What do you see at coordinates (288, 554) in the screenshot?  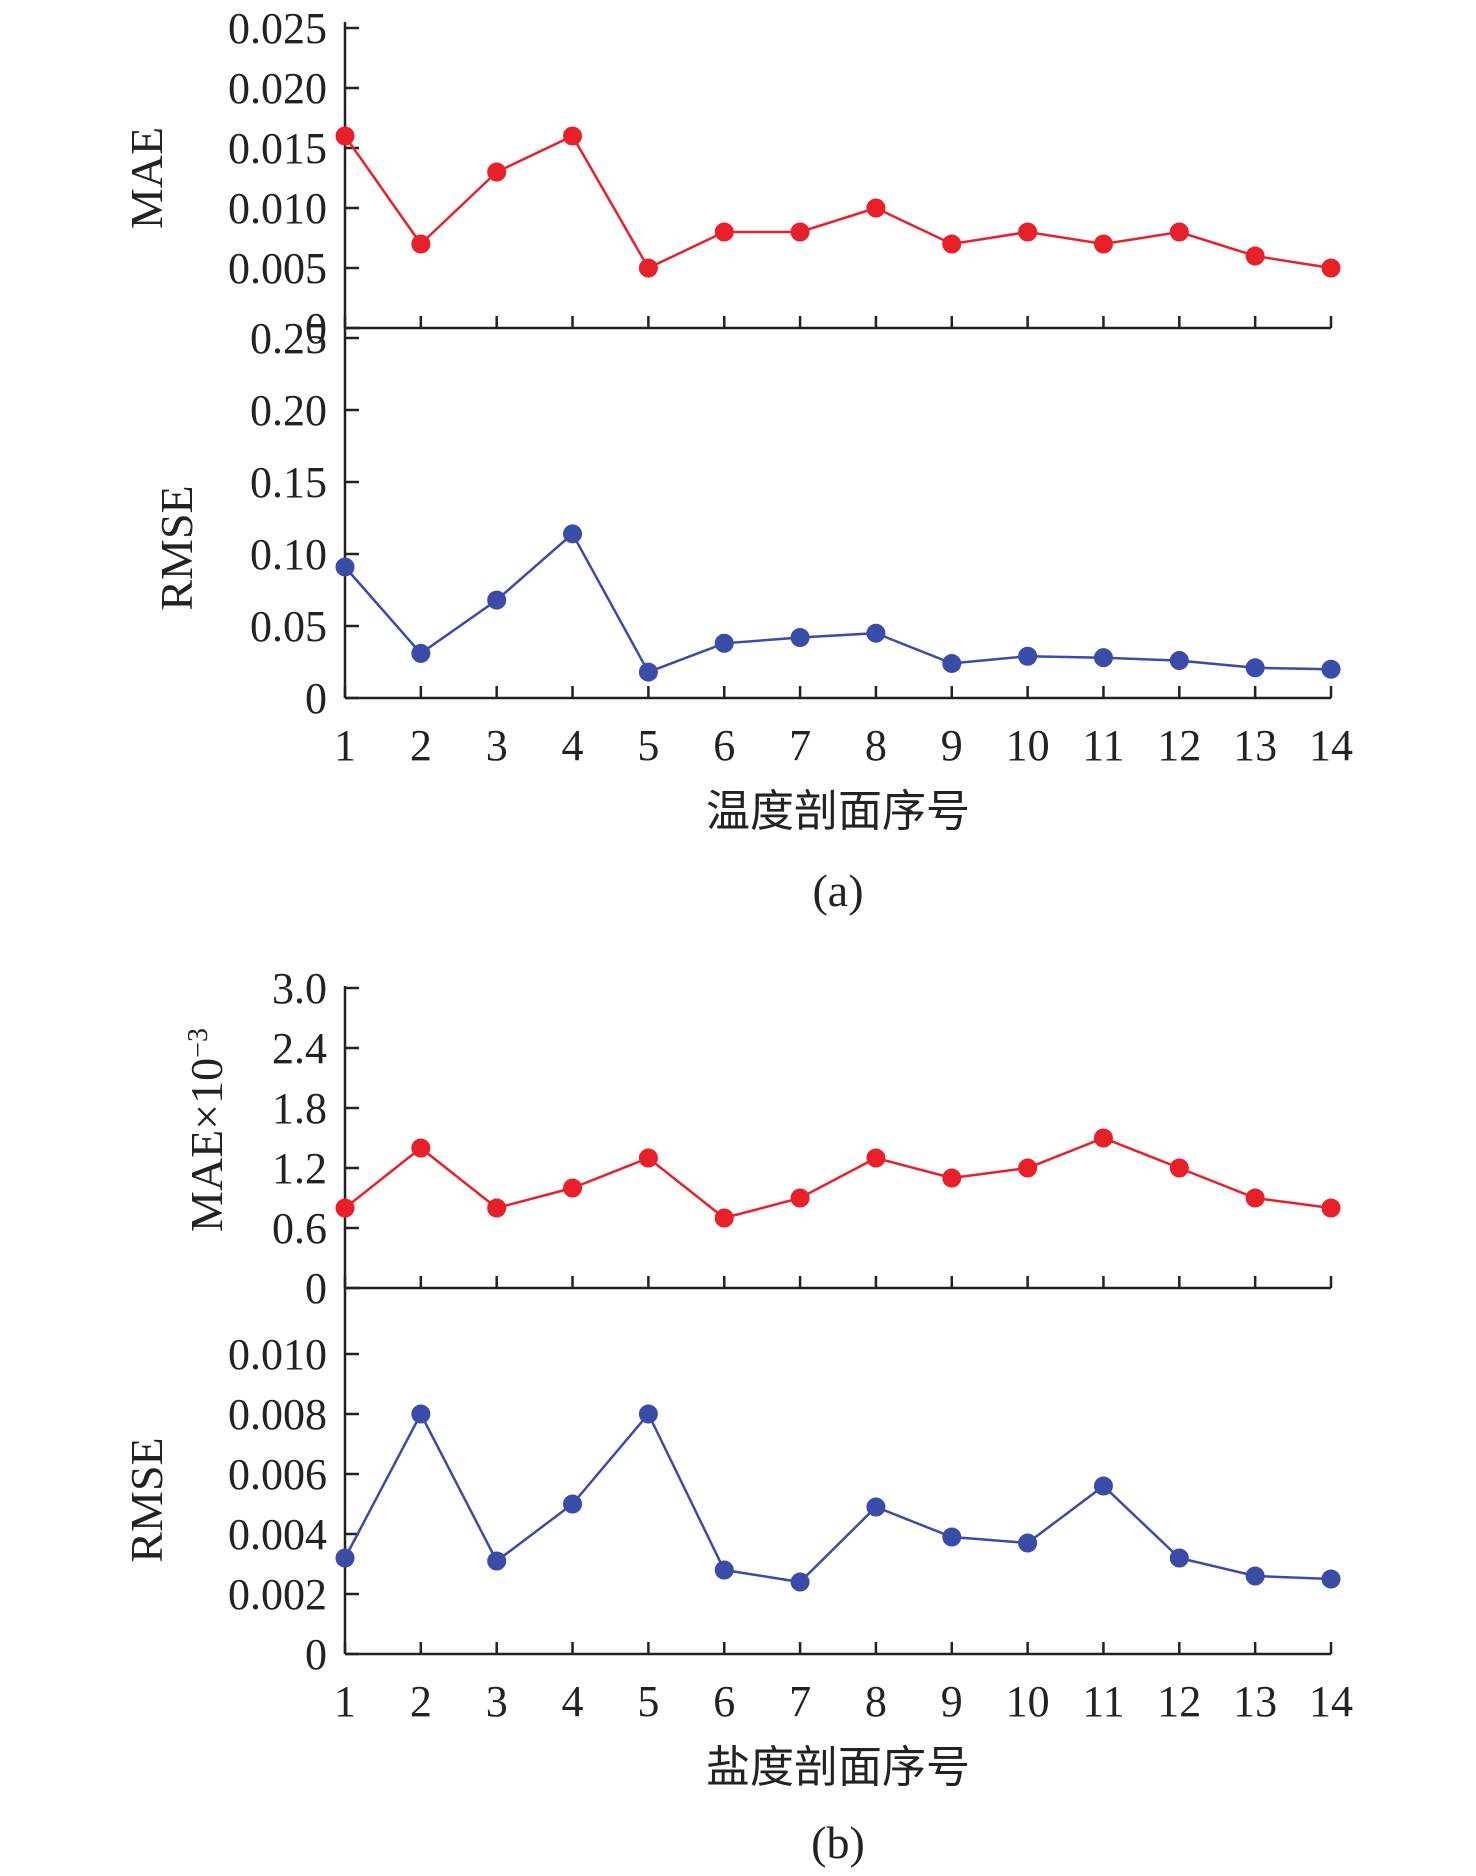 I see `y-tick-label: 0.10` at bounding box center [288, 554].